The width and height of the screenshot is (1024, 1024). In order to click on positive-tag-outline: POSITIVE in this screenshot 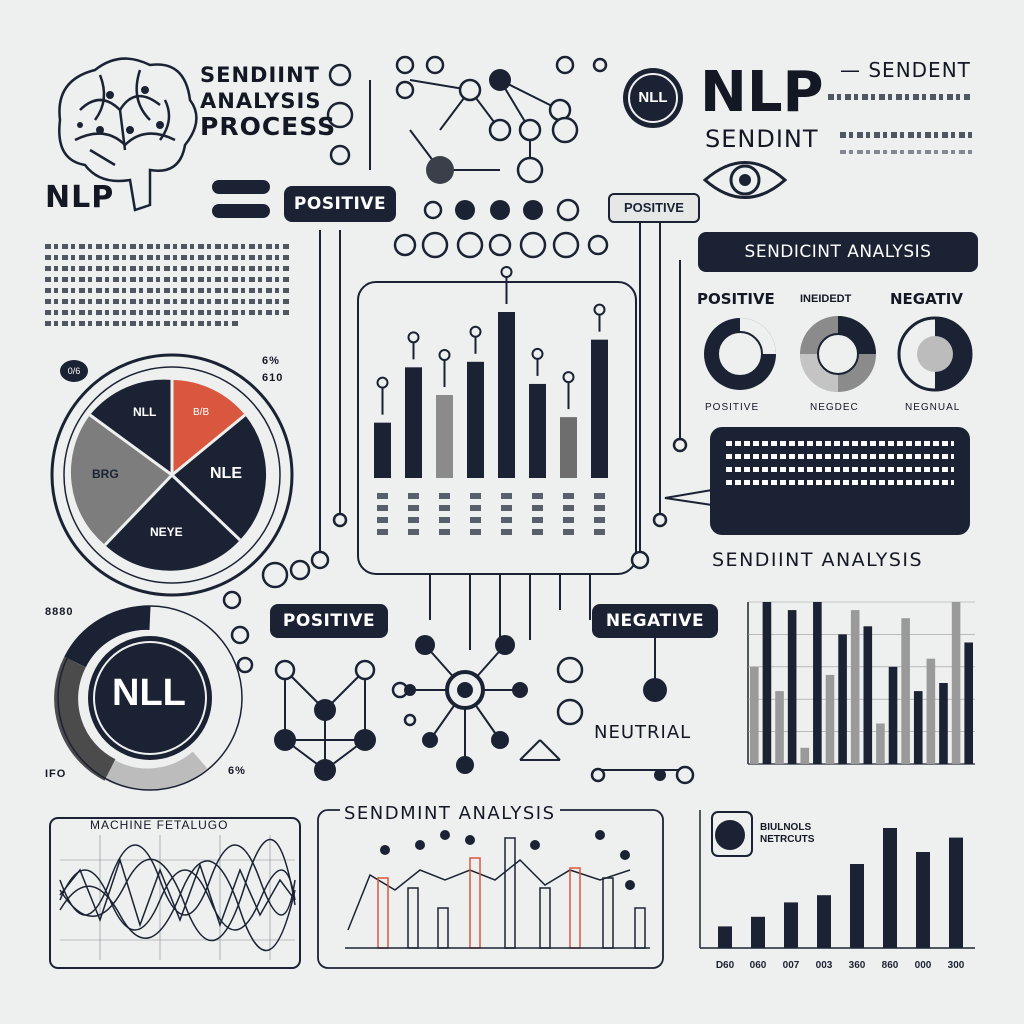, I will do `click(654, 208)`.